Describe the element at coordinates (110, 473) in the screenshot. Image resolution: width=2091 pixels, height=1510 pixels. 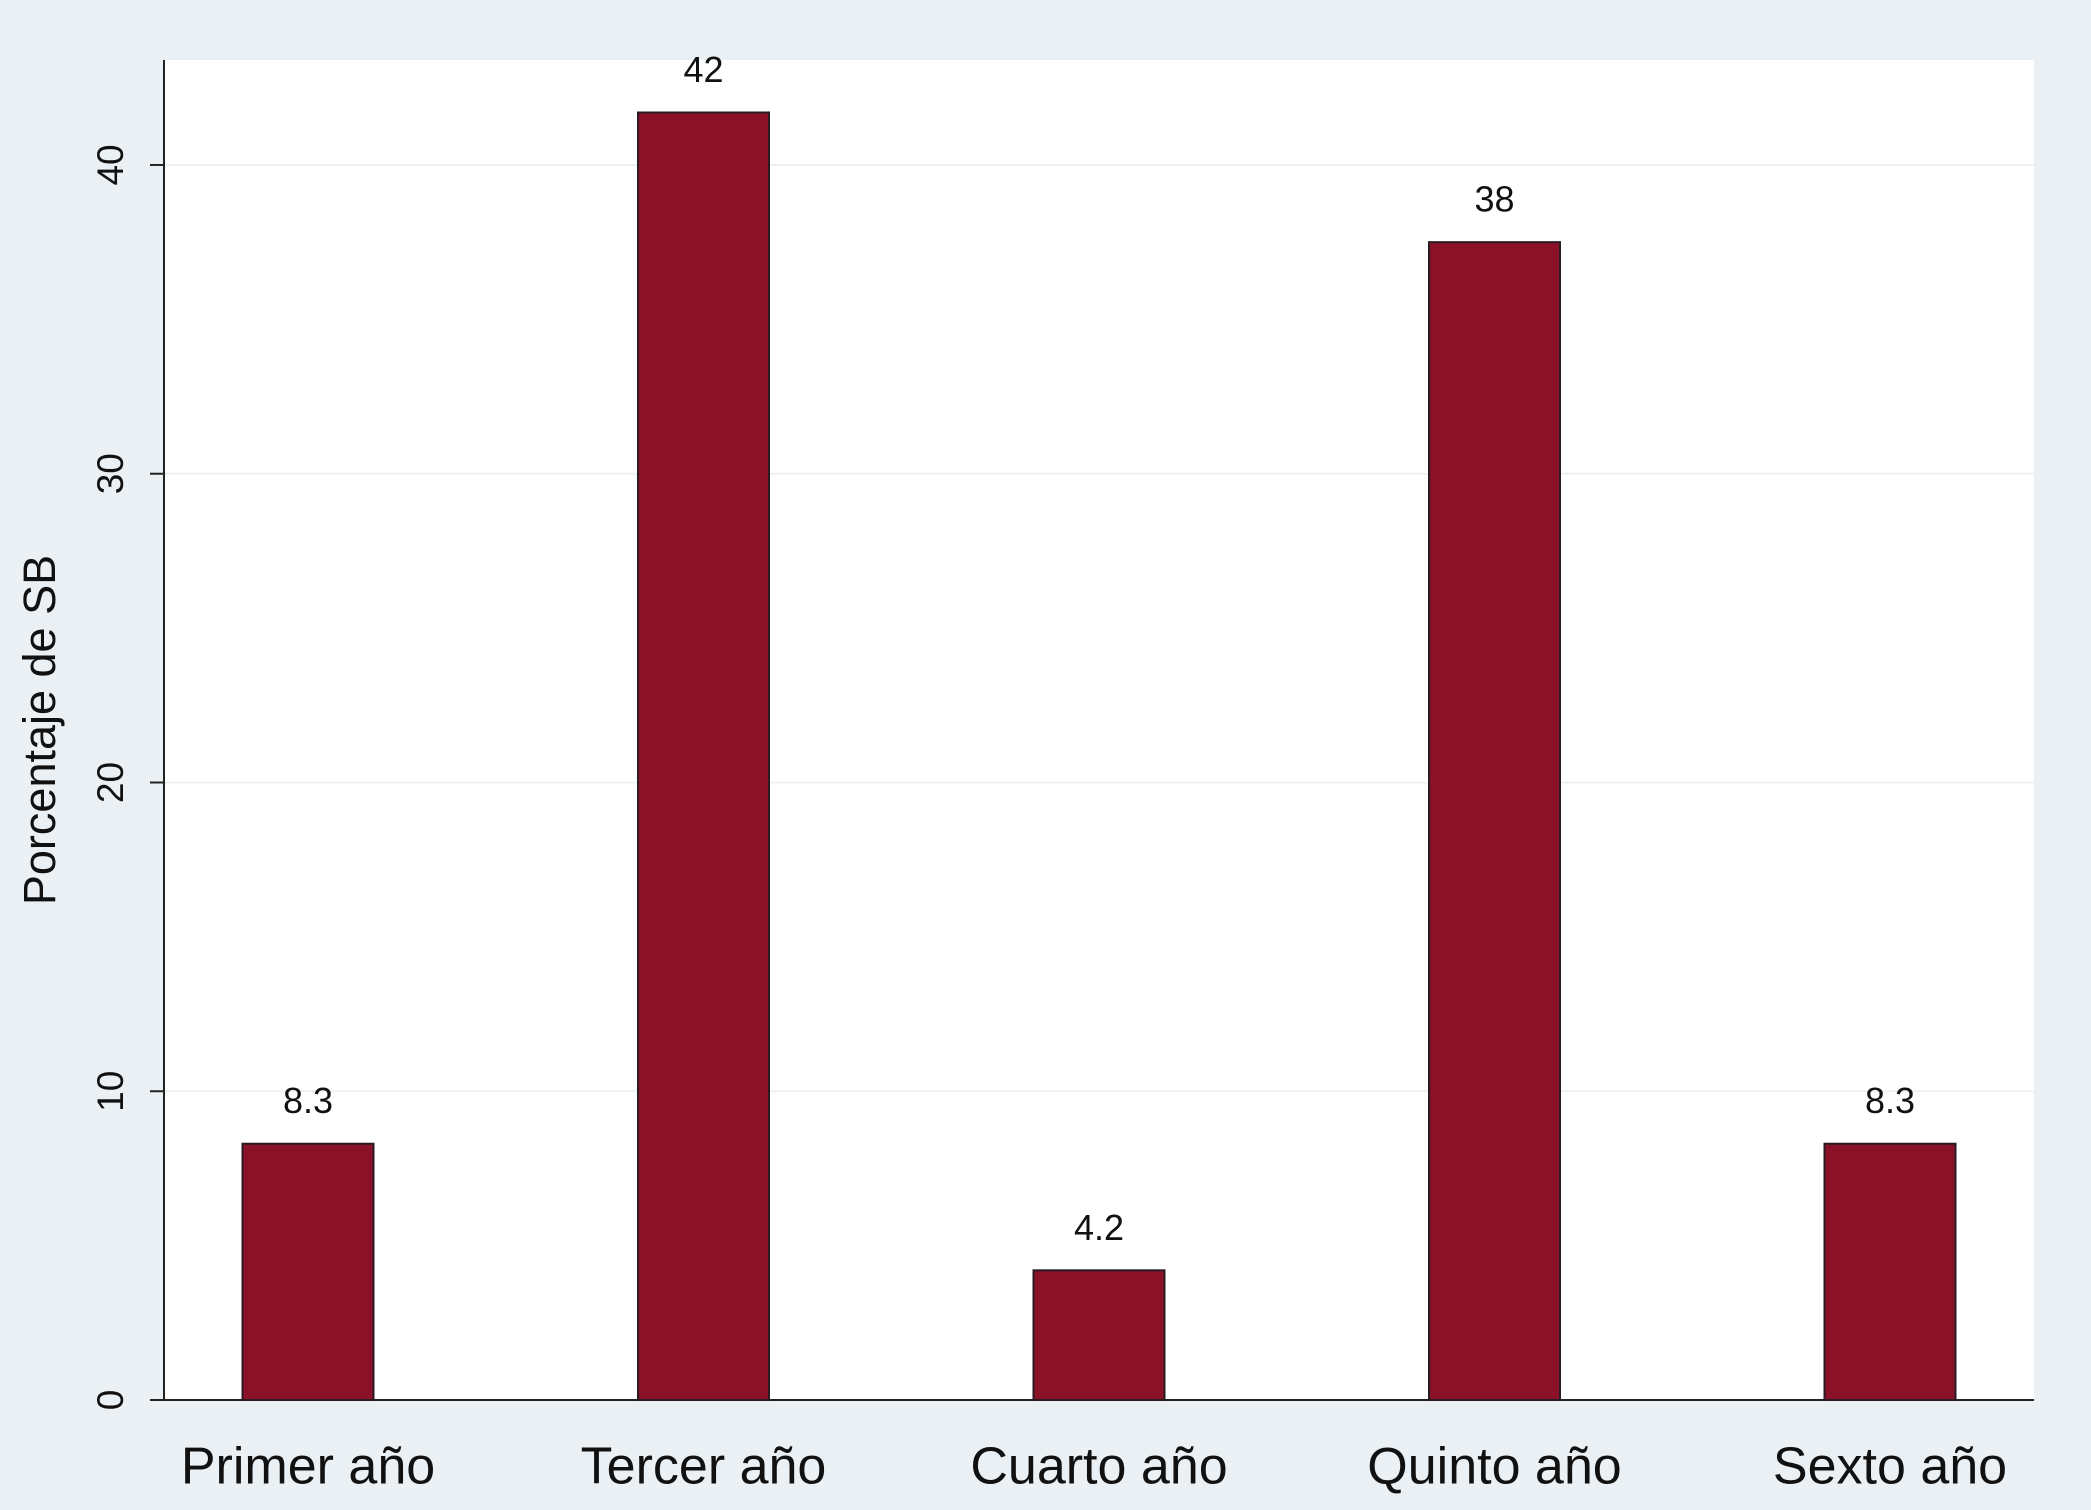
I see `y-tick-label: 30` at that location.